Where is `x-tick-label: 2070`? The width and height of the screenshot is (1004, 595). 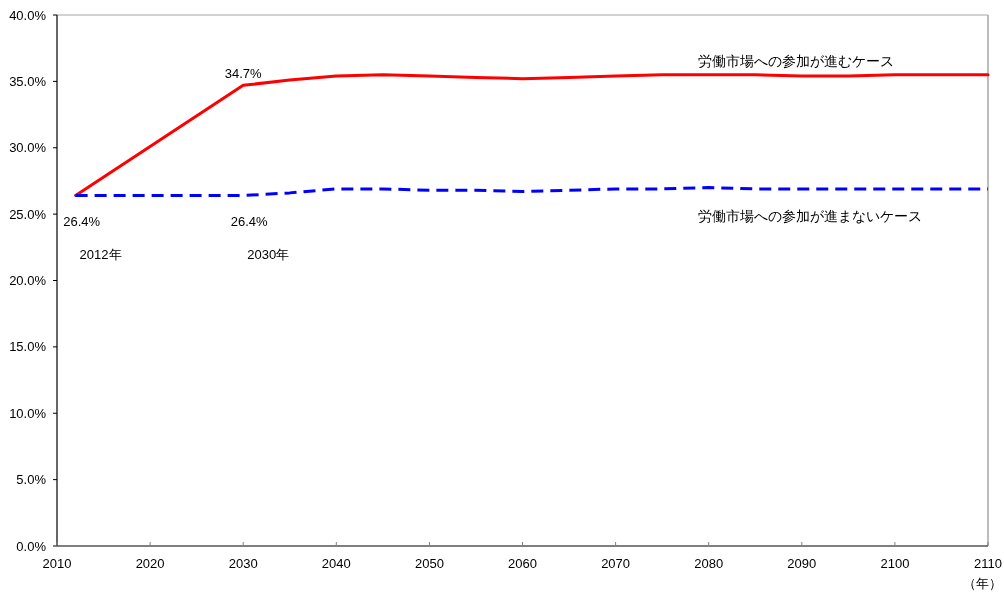
x-tick-label: 2070 is located at coordinates (616, 563).